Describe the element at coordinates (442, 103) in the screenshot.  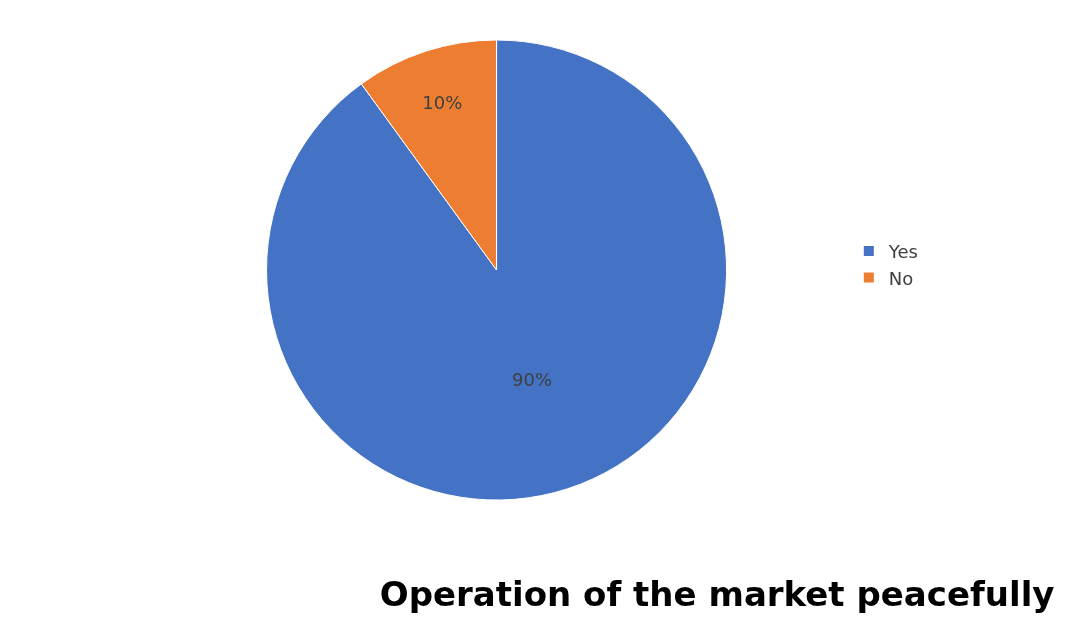
I see `data-label: 10%` at that location.